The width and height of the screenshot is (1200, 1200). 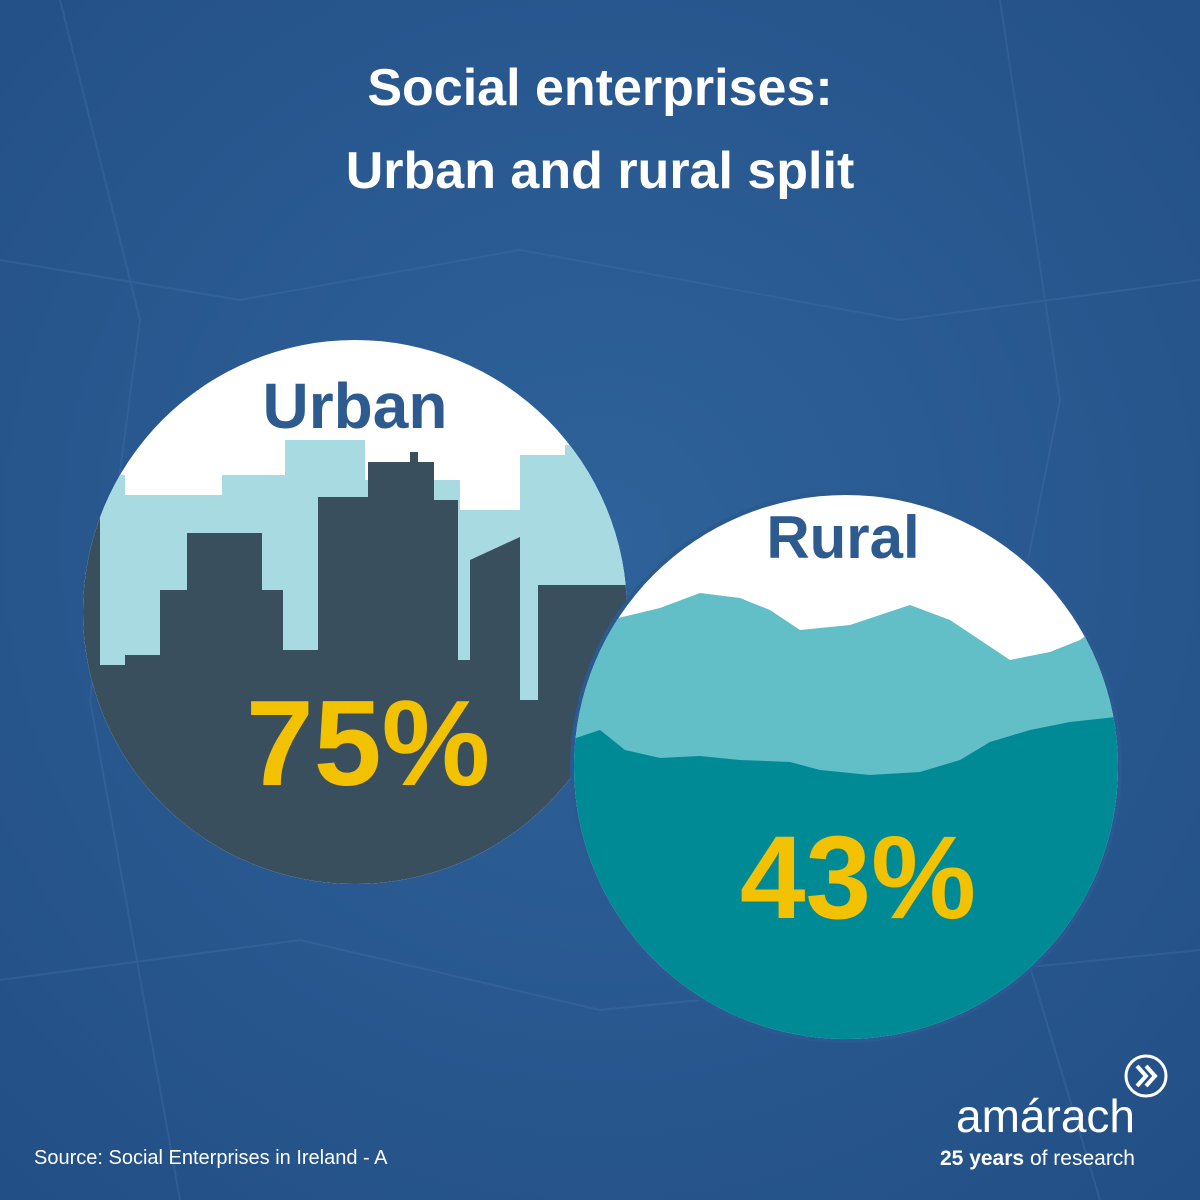 What do you see at coordinates (982, 1158) in the screenshot?
I see `tagline-bold: 25 years` at bounding box center [982, 1158].